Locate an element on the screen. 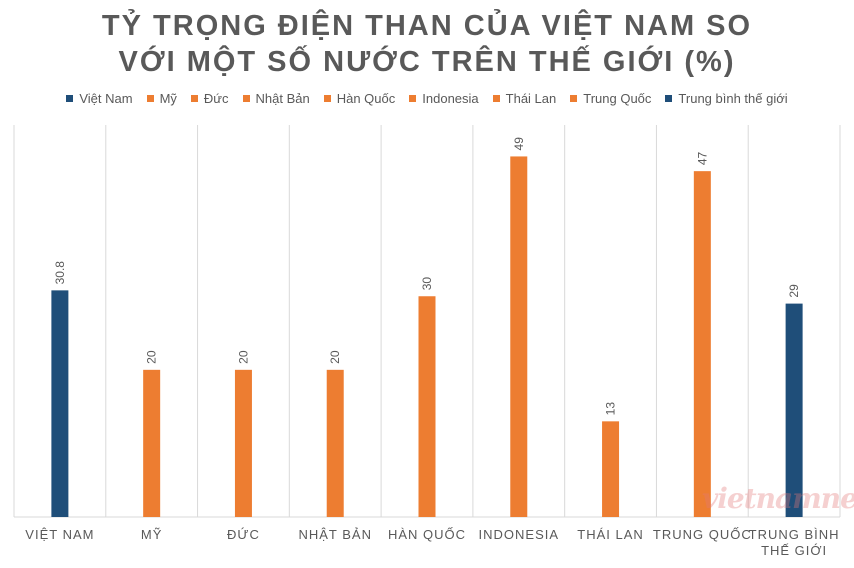  category-label: VIỆT NAM is located at coordinates (59, 534).